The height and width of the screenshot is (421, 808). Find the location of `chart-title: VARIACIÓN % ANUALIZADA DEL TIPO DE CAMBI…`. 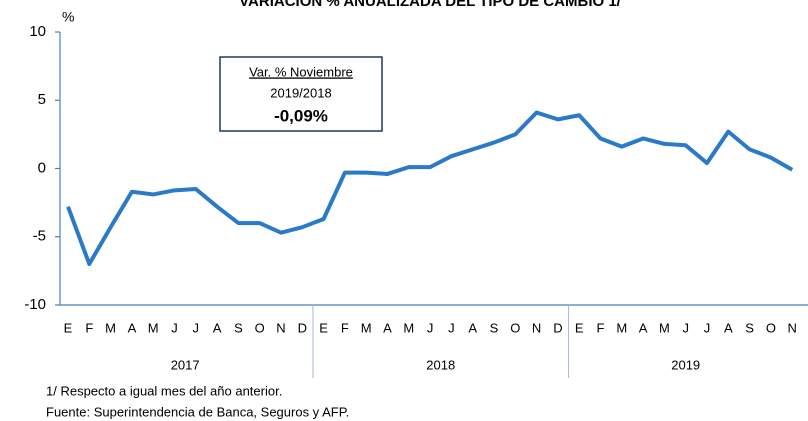

chart-title: VARIACIÓN % ANUALIZADA DEL TIPO DE CAMBI… is located at coordinates (430, 5).